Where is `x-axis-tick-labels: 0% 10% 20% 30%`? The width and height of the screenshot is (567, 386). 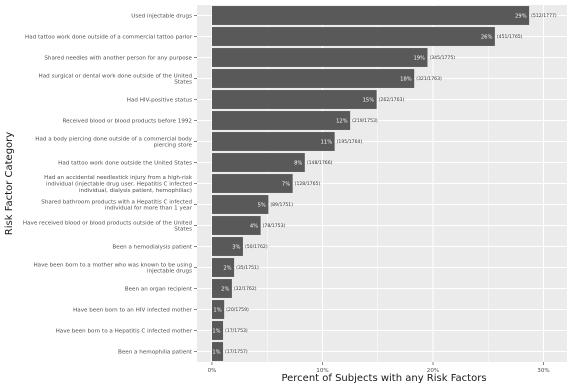
x-axis-tick-labels: 0% 10% 20% 30% is located at coordinates (379, 368).